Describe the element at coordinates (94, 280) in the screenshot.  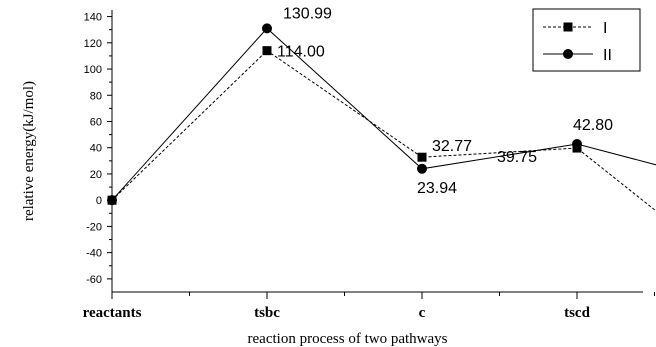
I see `y-tick-label: -60` at that location.